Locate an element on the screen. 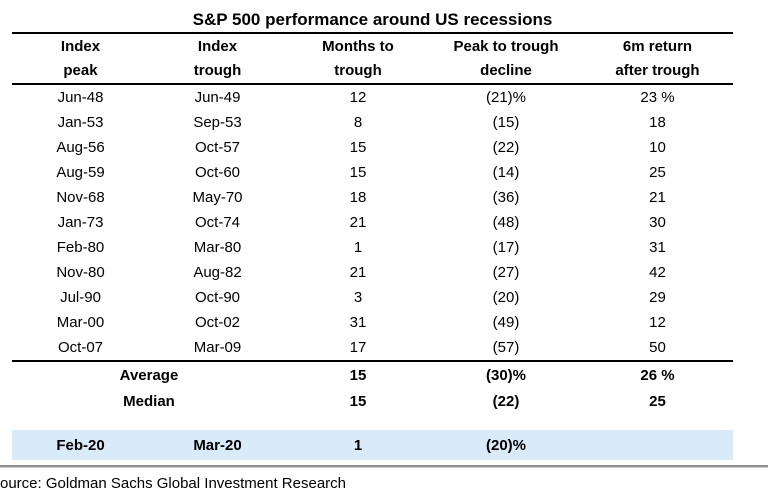  table-cell: 26 % is located at coordinates (657, 374).